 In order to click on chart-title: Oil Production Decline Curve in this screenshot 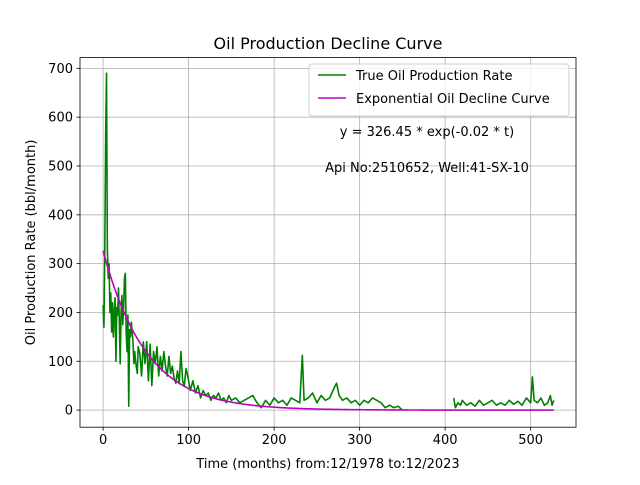, I will do `click(328, 43)`.